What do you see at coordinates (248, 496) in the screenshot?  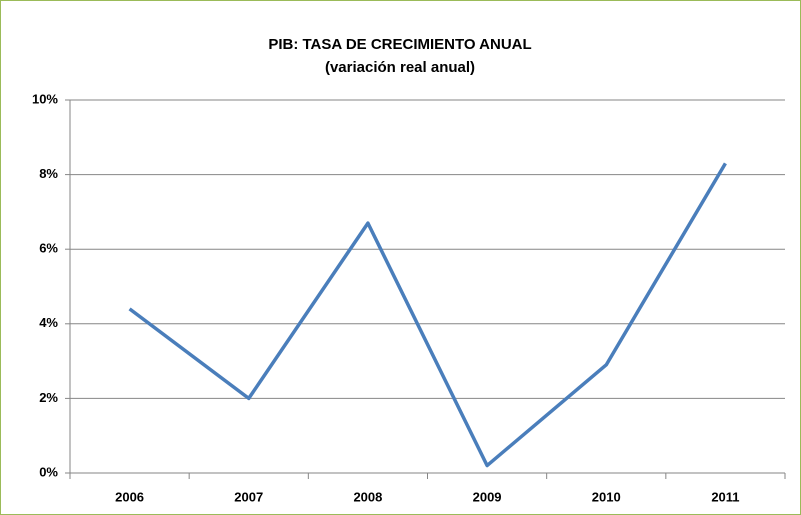 I see `x-tick-label: 2007` at bounding box center [248, 496].